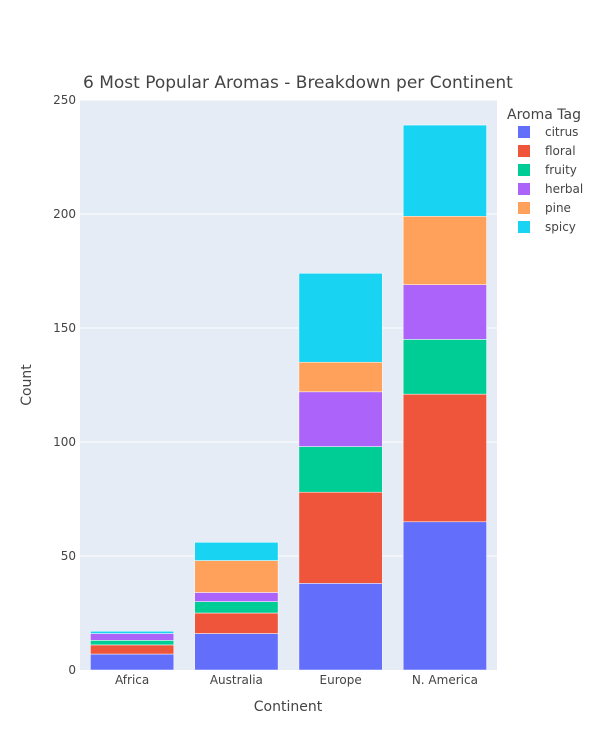 This screenshot has width=600, height=750. Describe the element at coordinates (236, 680) in the screenshot. I see `x-tick-label: Australia` at that location.